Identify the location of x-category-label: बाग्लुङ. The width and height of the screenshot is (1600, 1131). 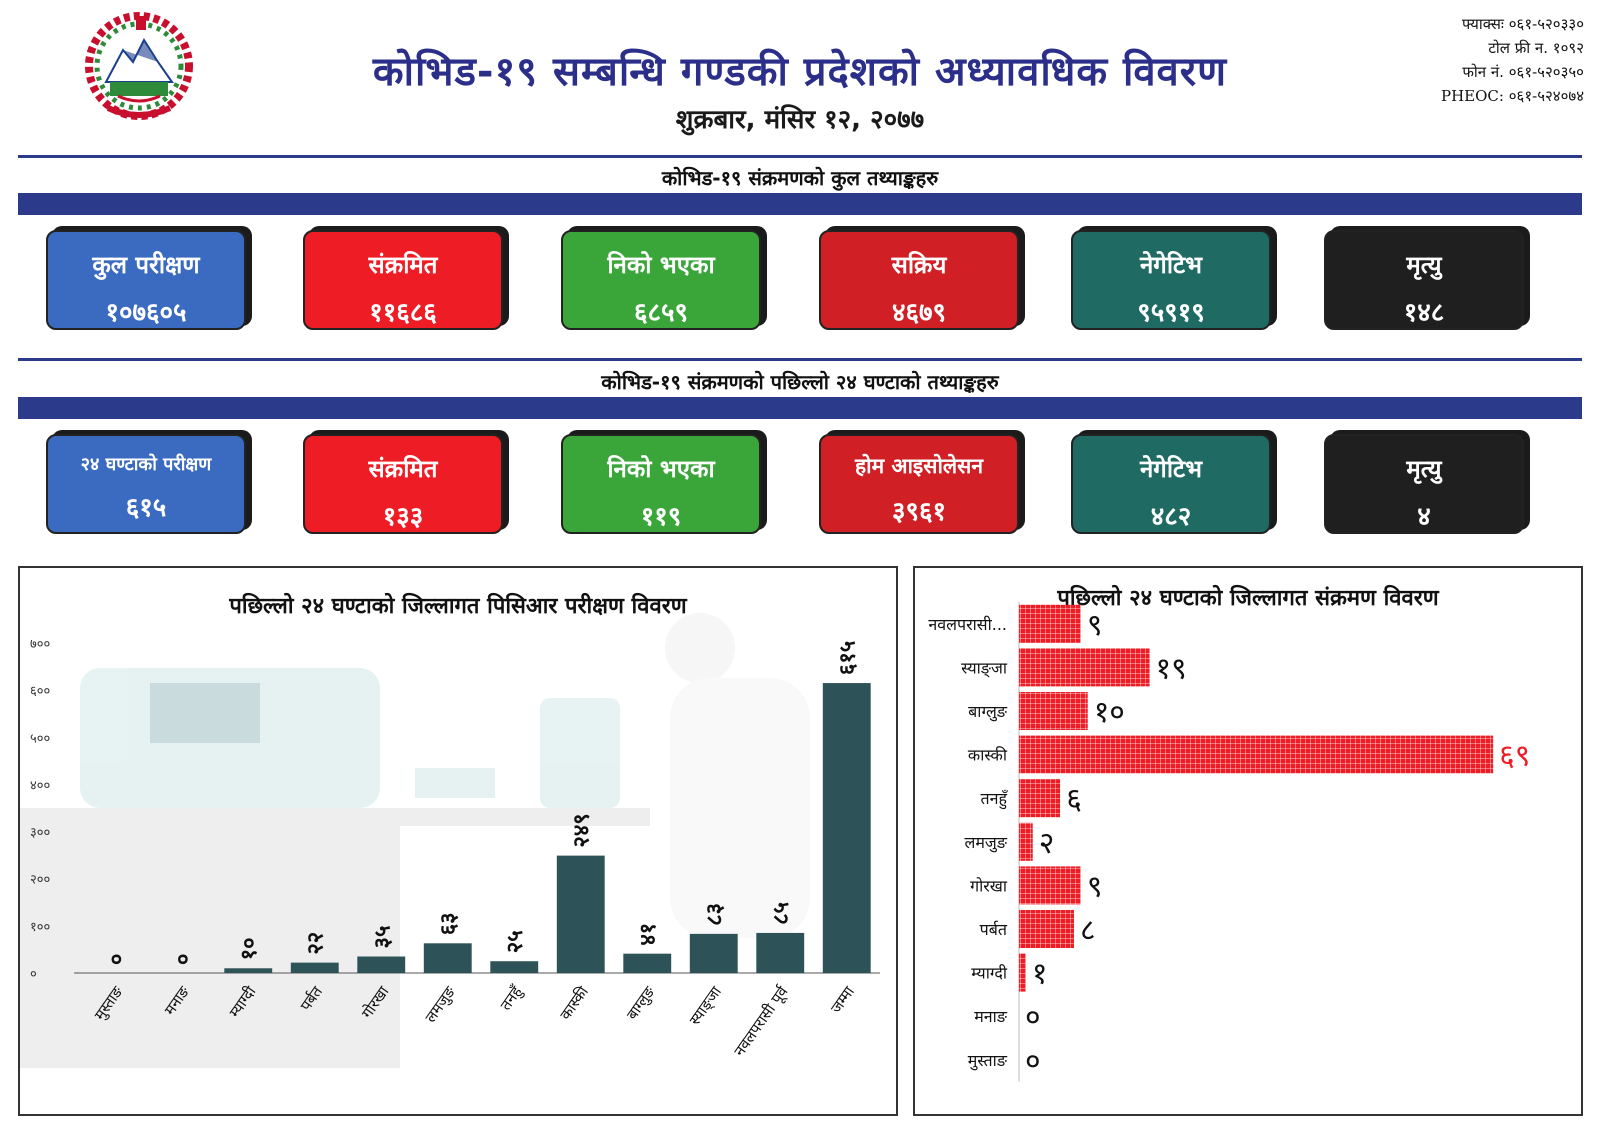
(641, 1003).